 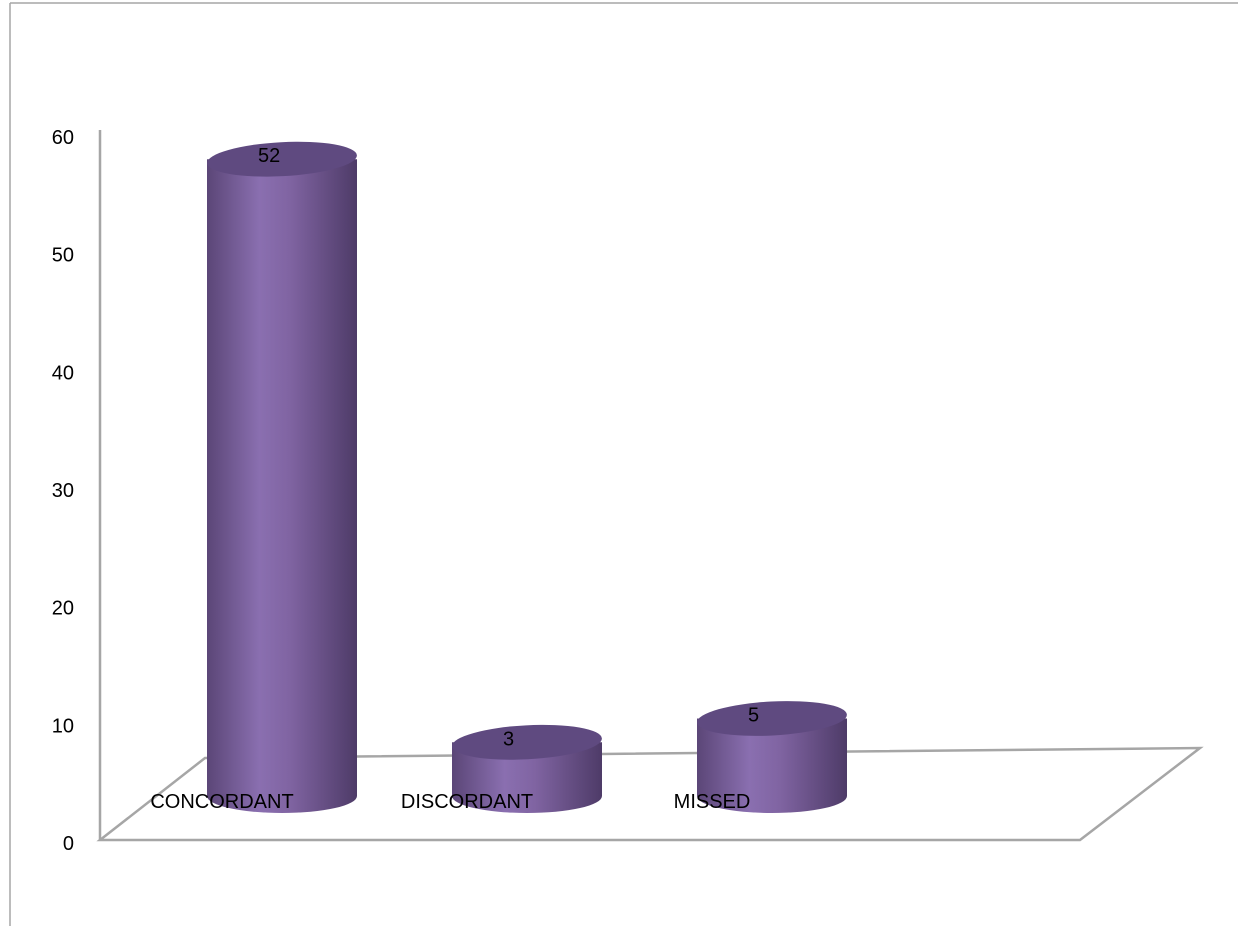 What do you see at coordinates (63, 373) in the screenshot?
I see `y-tick-label: 40` at bounding box center [63, 373].